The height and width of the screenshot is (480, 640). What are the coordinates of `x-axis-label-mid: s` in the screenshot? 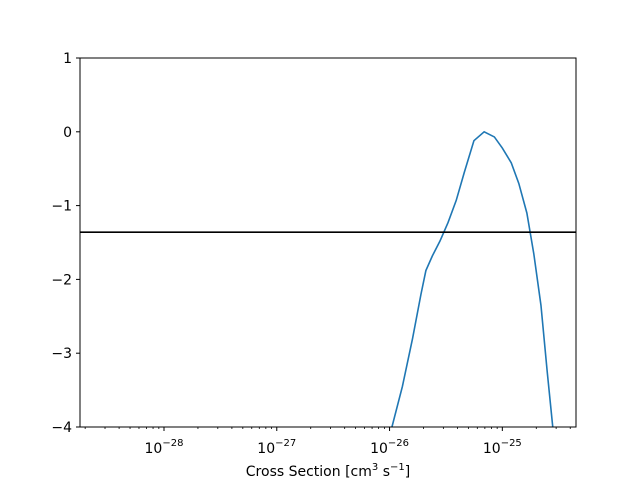 It's located at (384, 472).